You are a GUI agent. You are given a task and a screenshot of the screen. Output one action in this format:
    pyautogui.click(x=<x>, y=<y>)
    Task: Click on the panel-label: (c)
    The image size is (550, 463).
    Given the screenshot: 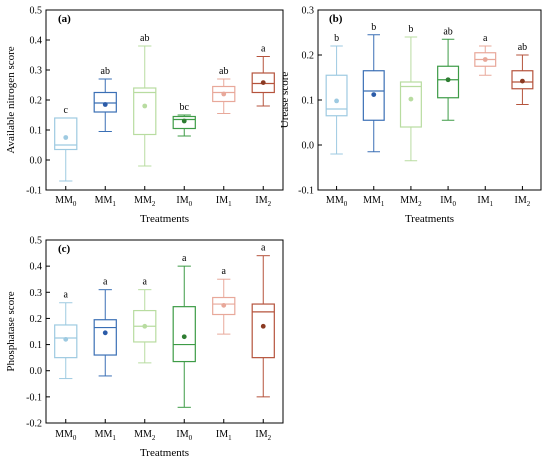 What is the action you would take?
    pyautogui.click(x=64, y=249)
    